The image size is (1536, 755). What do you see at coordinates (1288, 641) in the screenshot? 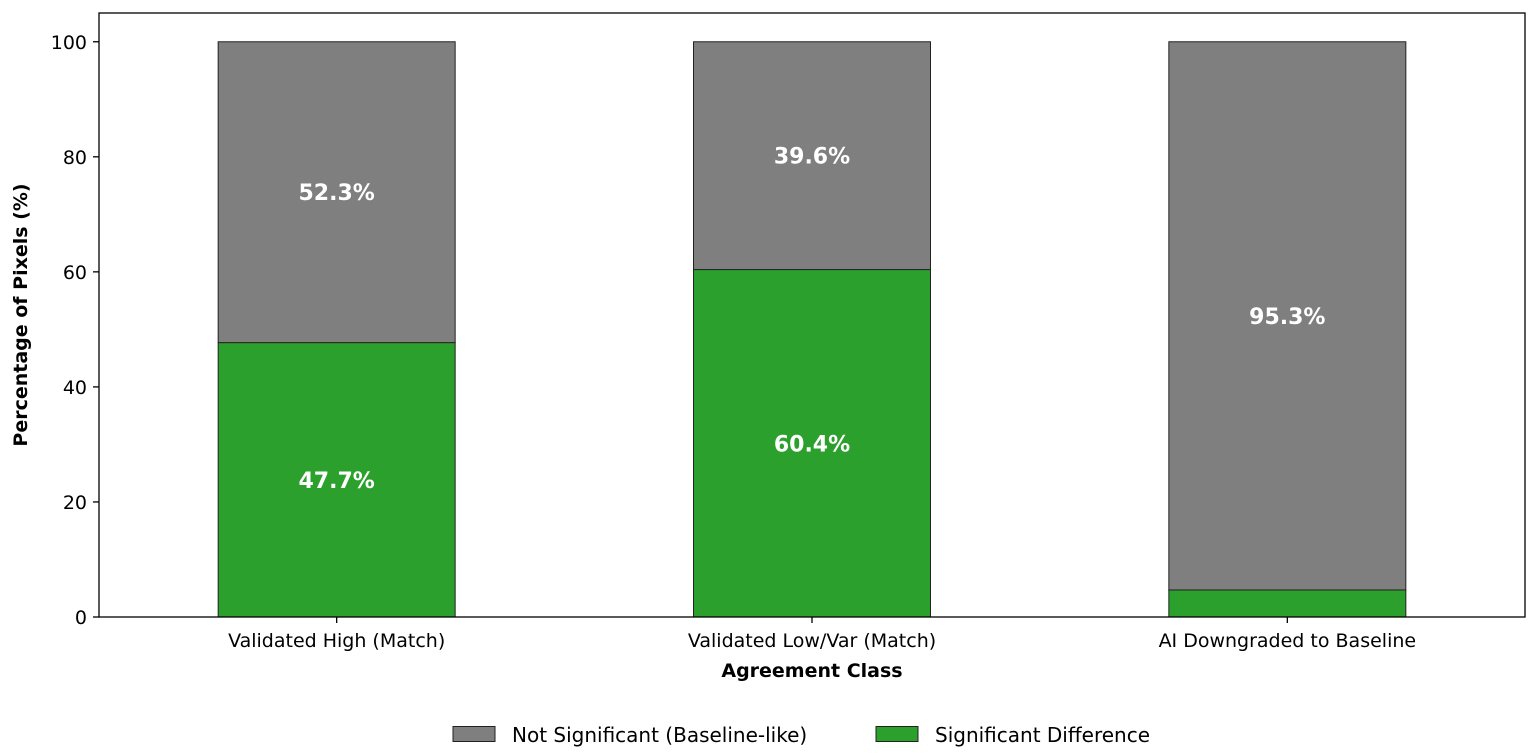
I see `x-tick-label: AI Downgraded to Baseline` at bounding box center [1288, 641].